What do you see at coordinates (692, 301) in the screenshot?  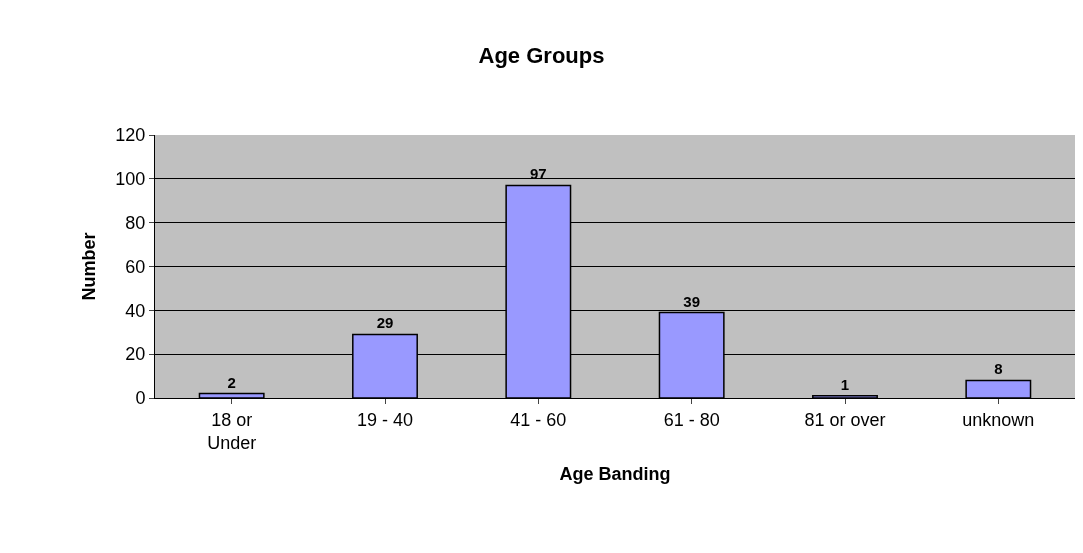 I see `data-label: 39` at bounding box center [692, 301].